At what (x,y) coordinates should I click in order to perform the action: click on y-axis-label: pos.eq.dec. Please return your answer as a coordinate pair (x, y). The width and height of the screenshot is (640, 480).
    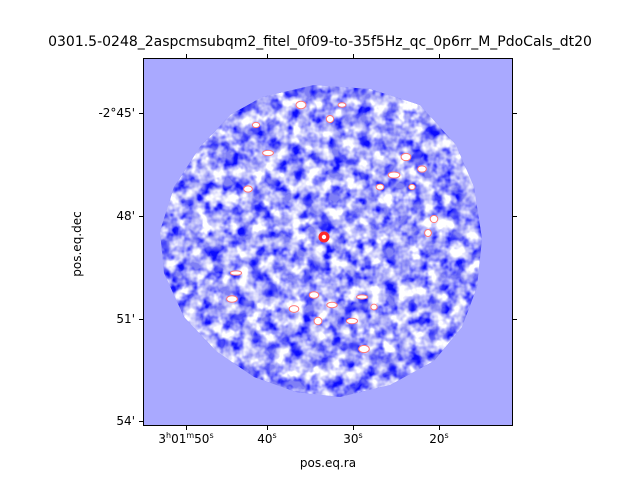
    Looking at the image, I should click on (77, 244).